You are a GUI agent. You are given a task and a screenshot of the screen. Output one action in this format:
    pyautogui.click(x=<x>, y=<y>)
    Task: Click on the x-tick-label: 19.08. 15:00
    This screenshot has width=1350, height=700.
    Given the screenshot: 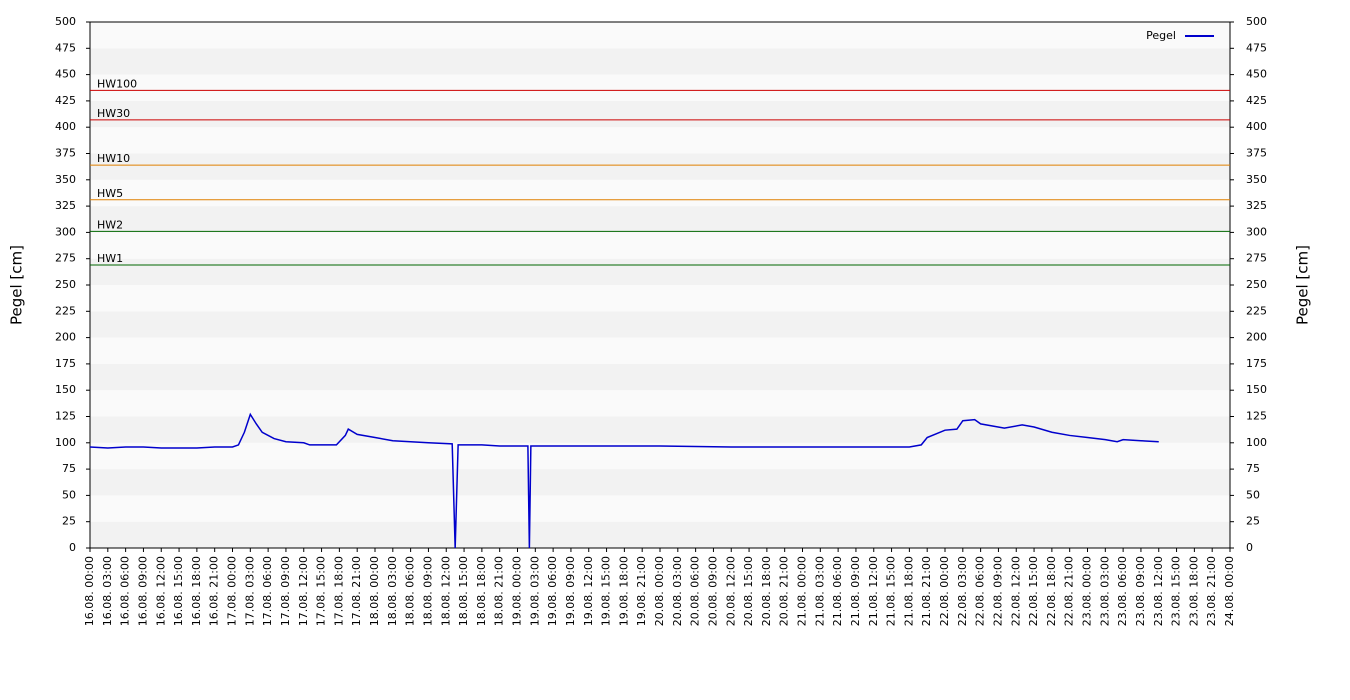 What is the action you would take?
    pyautogui.click(x=606, y=591)
    